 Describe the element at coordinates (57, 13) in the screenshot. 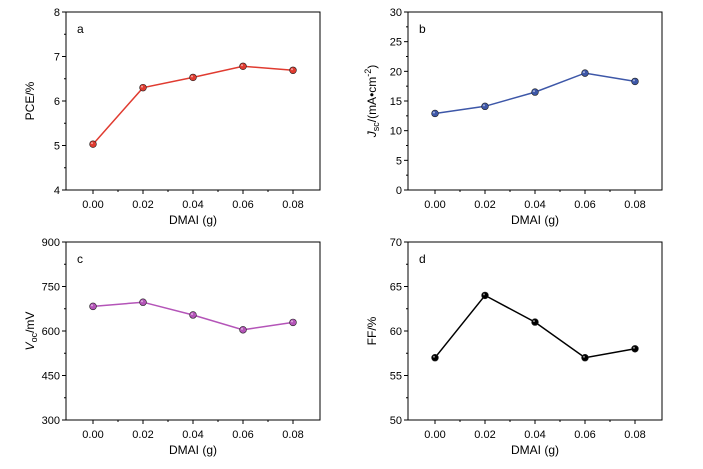

I see `y-tick-label: 8` at that location.